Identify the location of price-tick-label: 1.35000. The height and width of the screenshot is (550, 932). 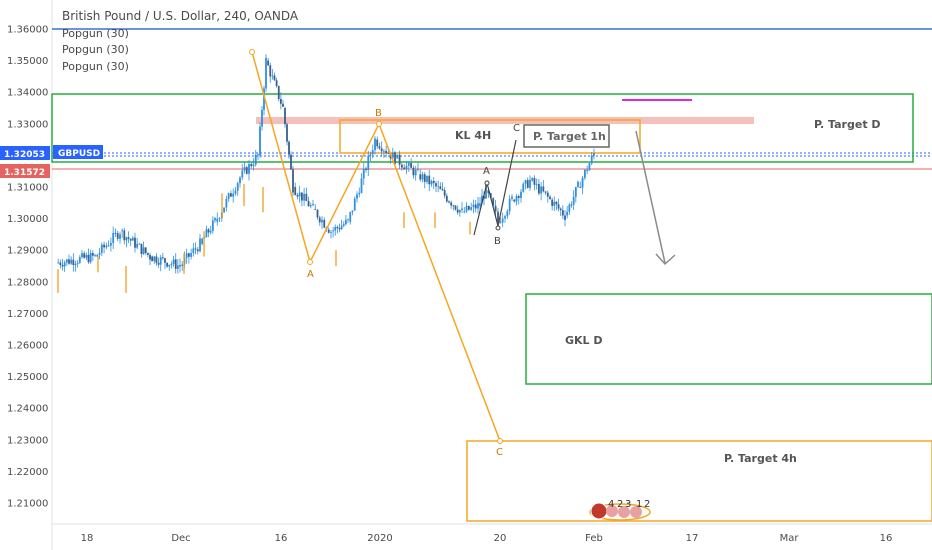
(27, 61).